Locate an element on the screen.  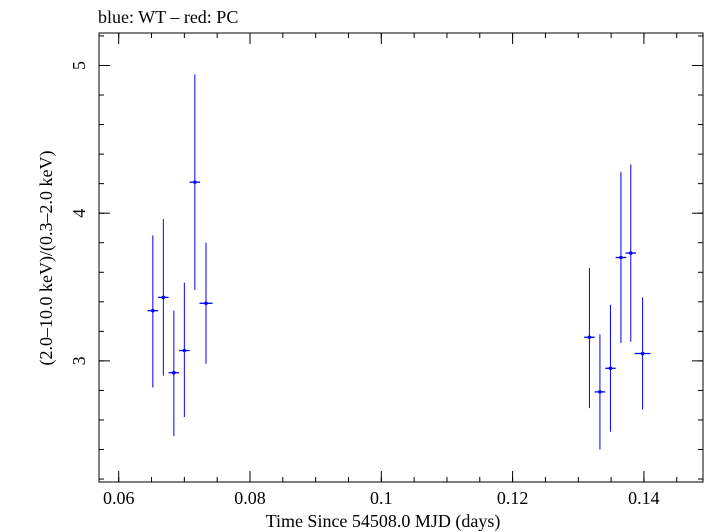
y-axis-label: (2.0–10.0 keV)/(0.3–2.0 keV) is located at coordinates (46, 258).